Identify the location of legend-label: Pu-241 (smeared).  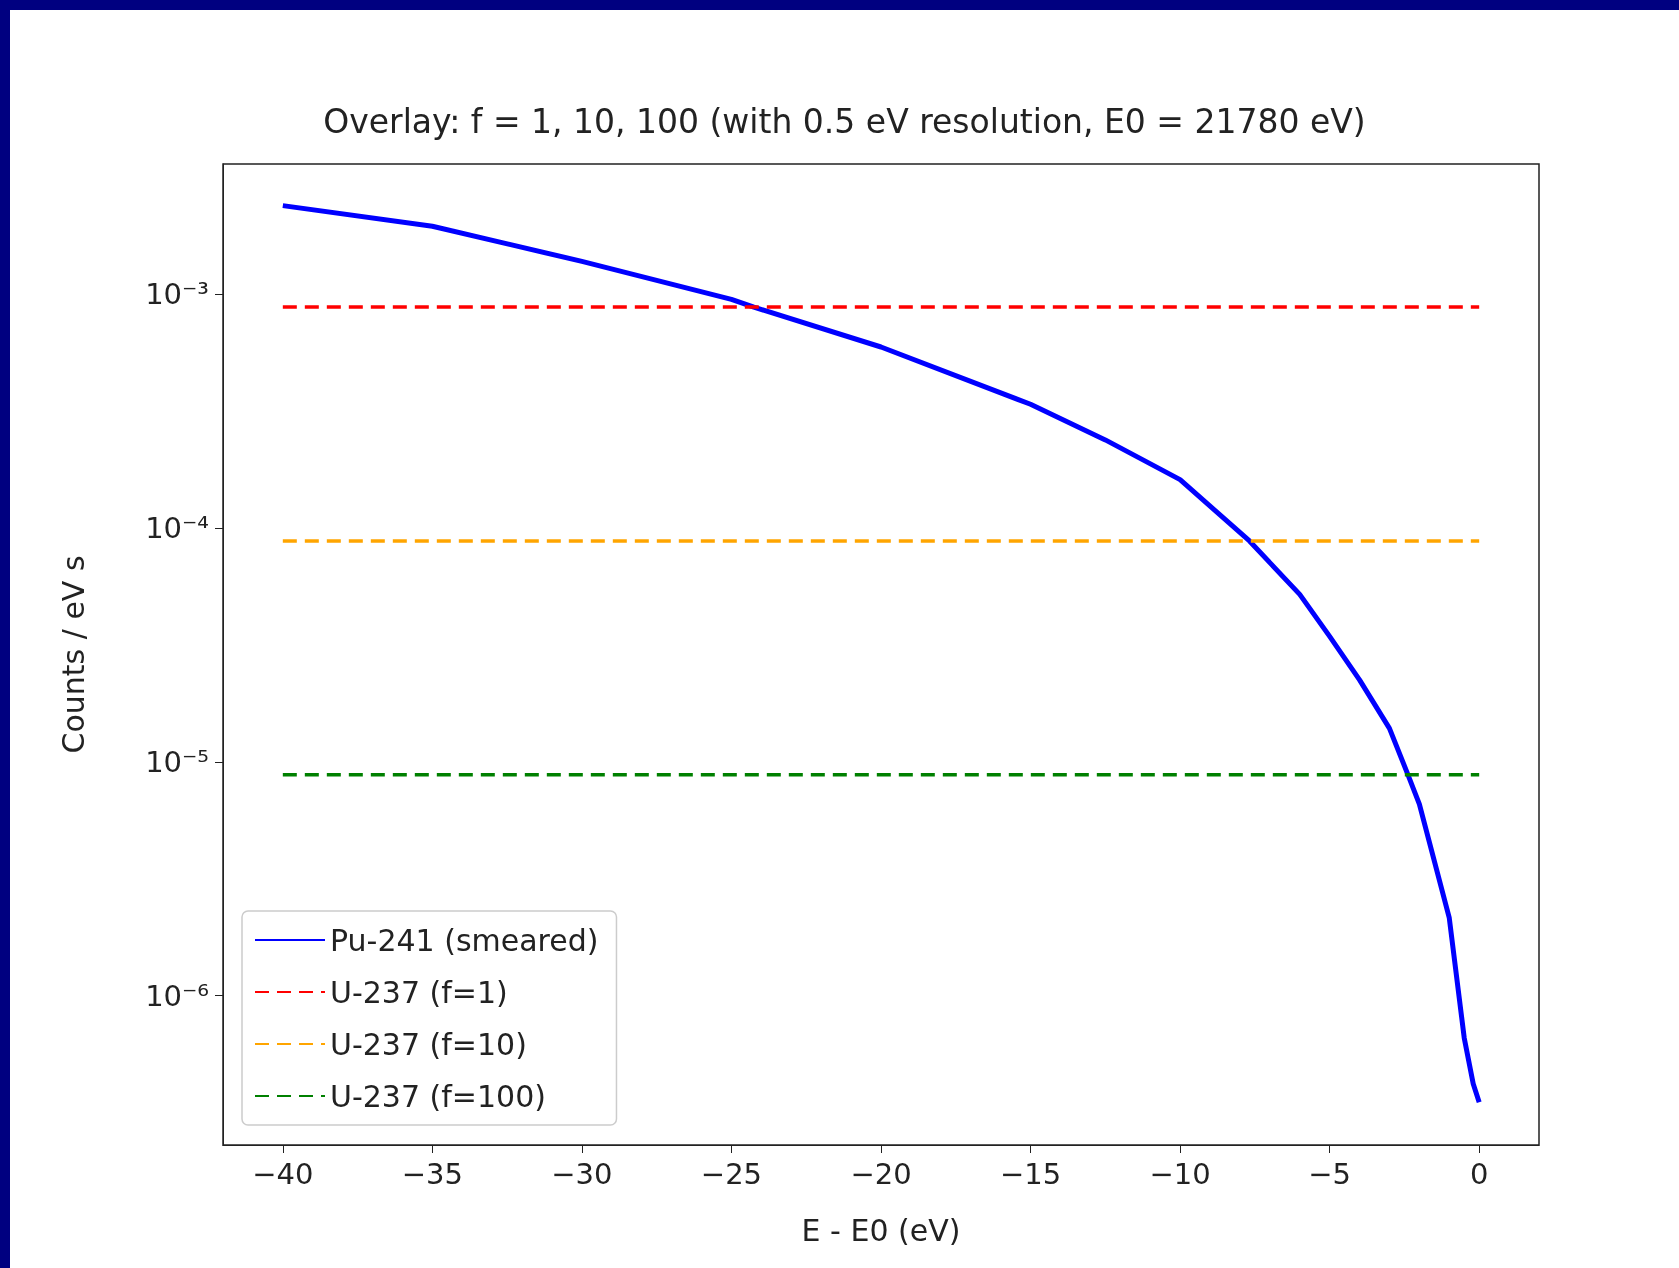
(464, 940).